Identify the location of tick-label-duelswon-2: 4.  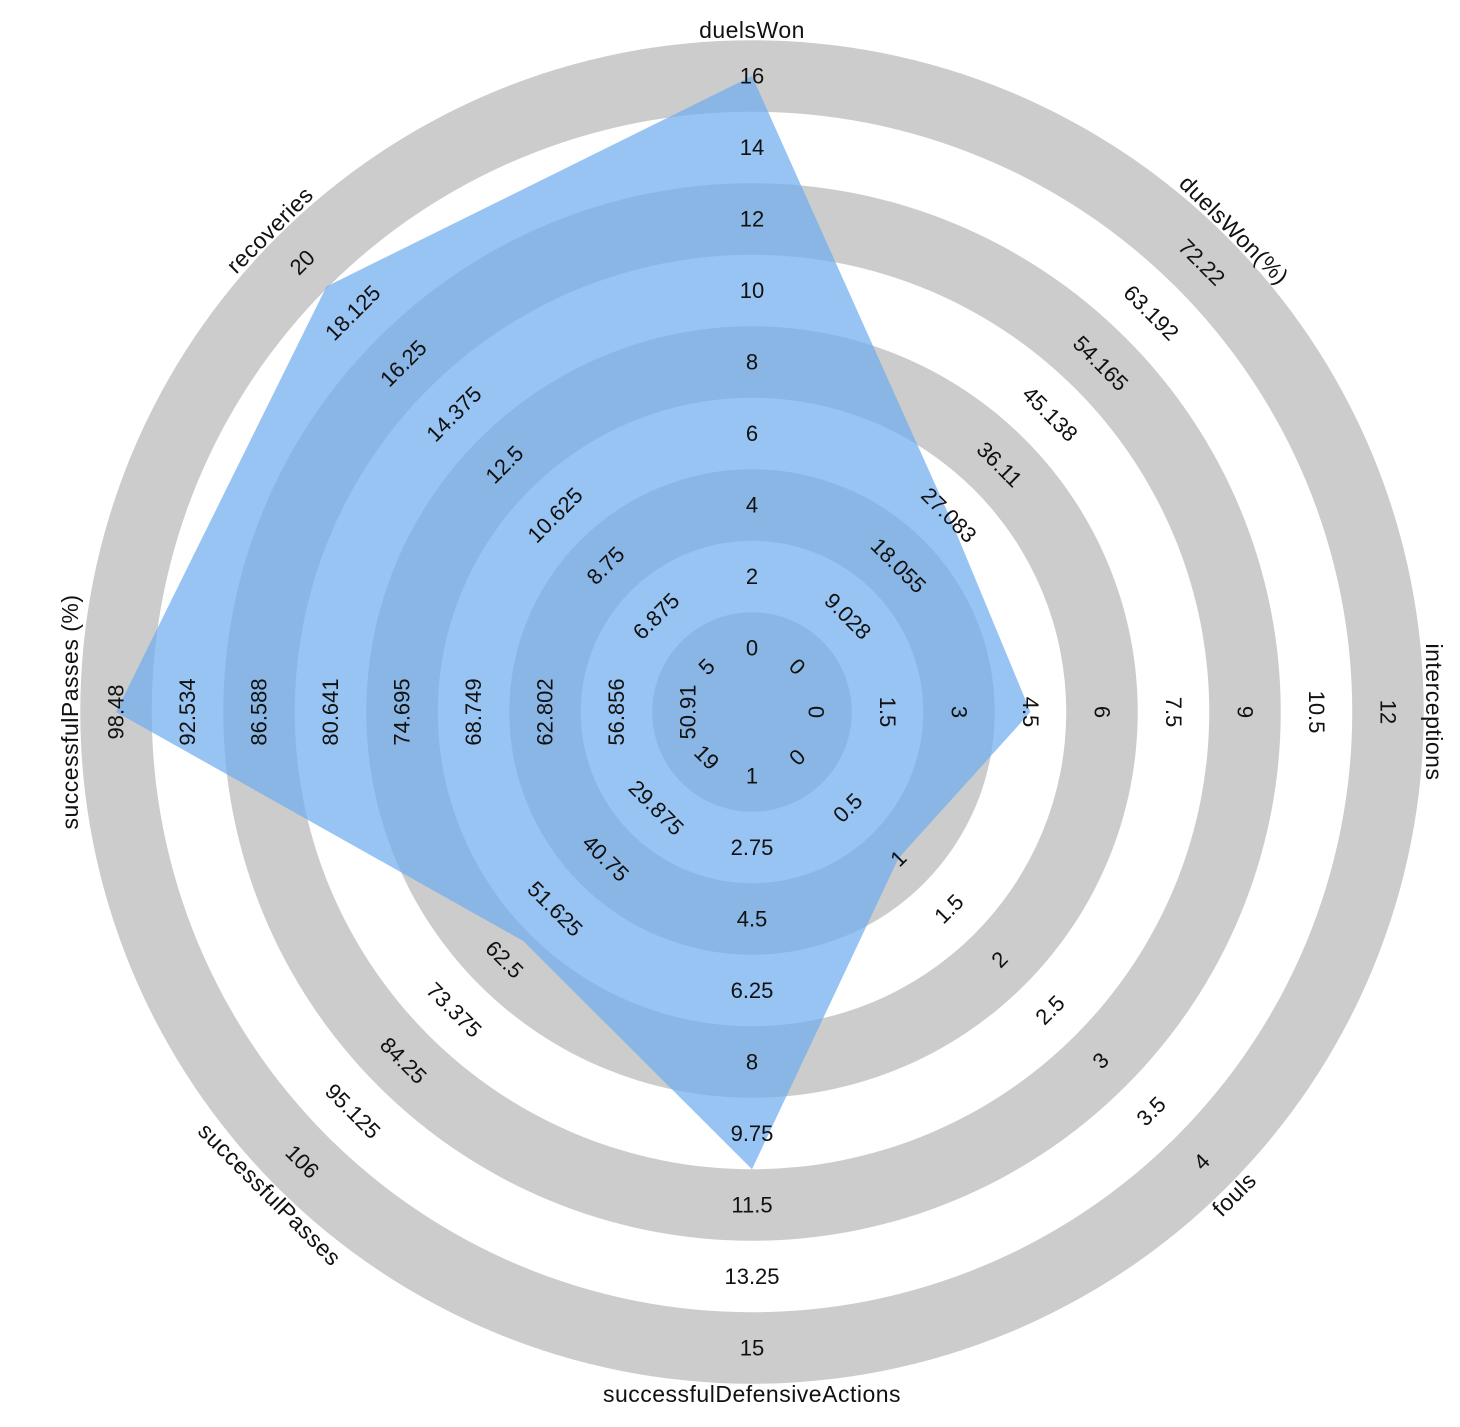
(752, 505).